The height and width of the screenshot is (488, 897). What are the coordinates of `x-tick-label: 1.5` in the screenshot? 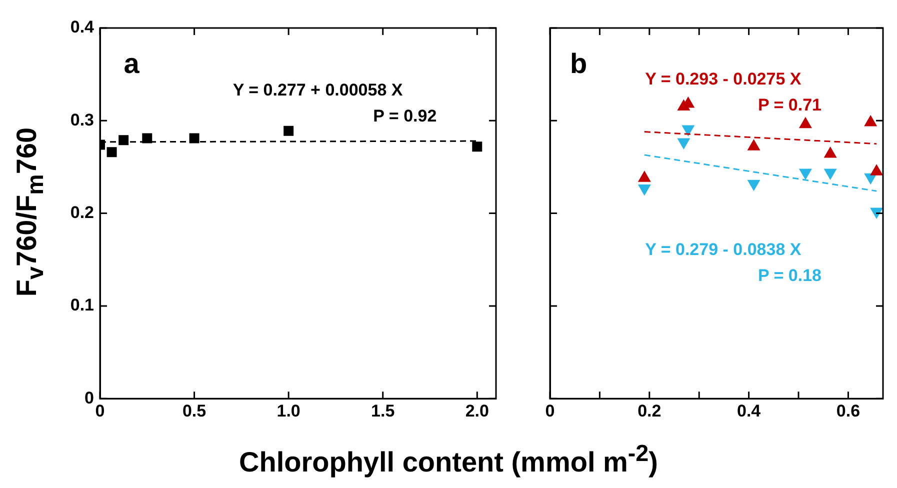 It's located at (383, 410).